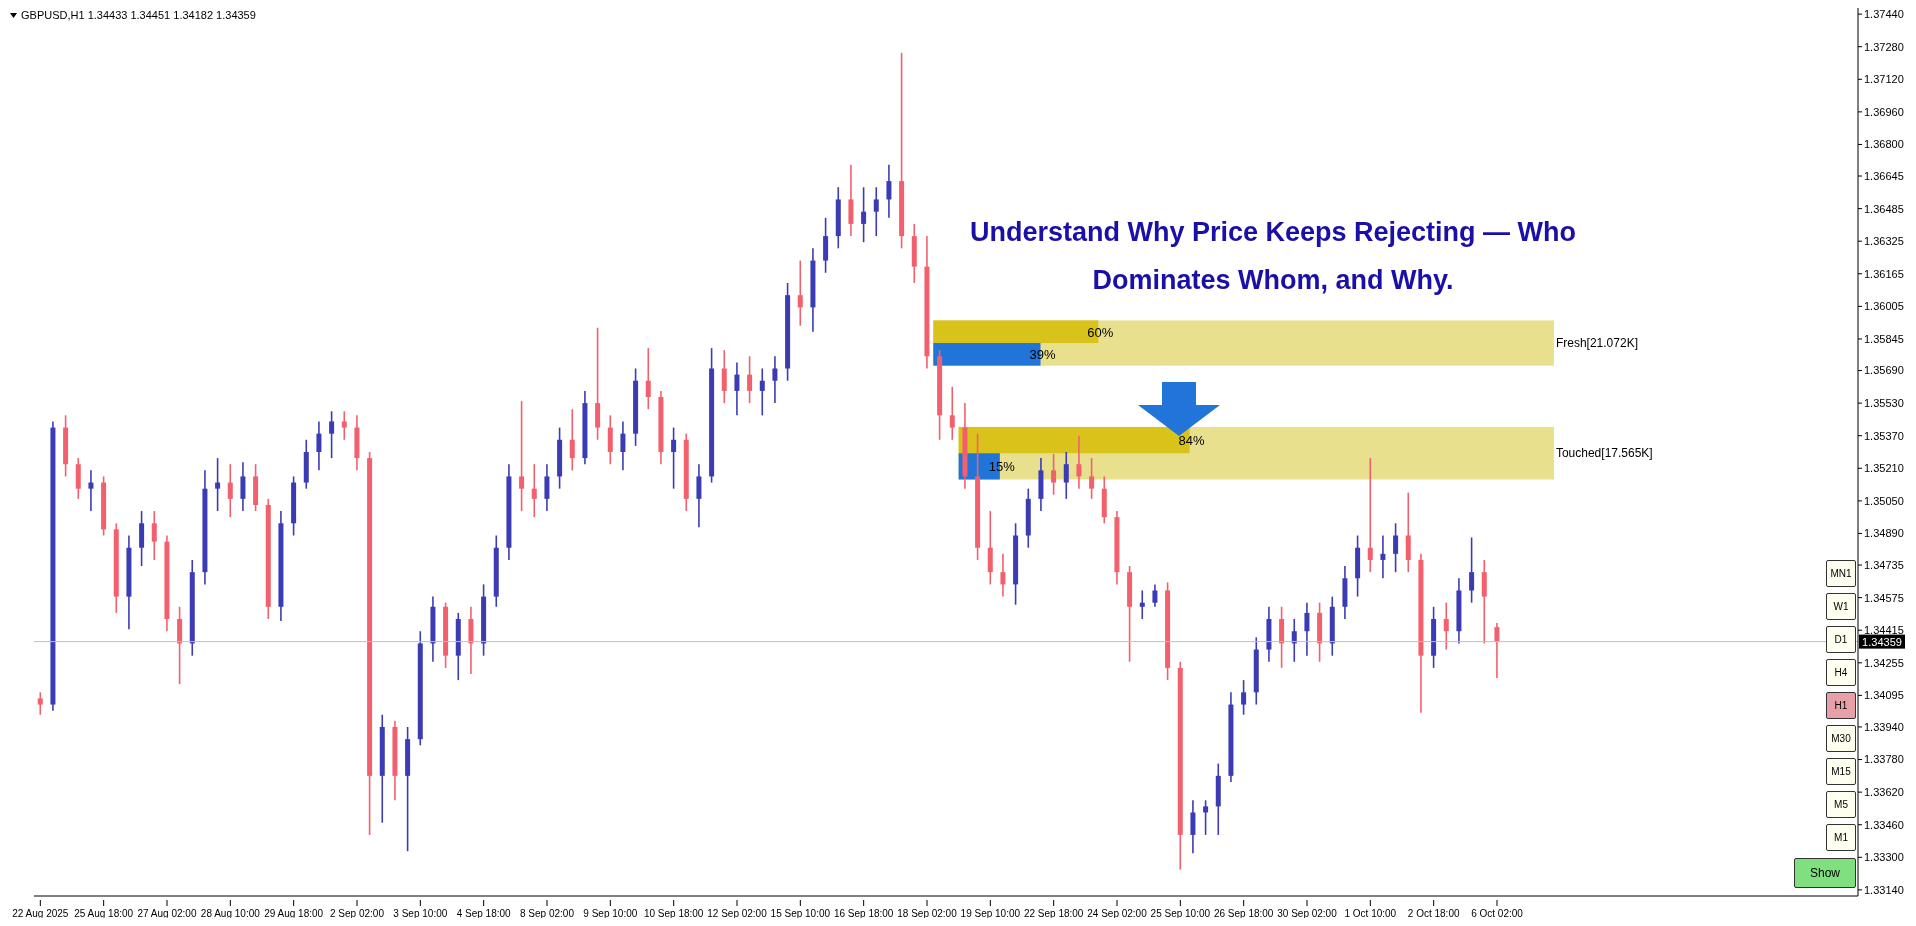 Image resolution: width=1916 pixels, height=926 pixels. Describe the element at coordinates (1884, 403) in the screenshot. I see `y-tick-label: 1.35530` at that location.